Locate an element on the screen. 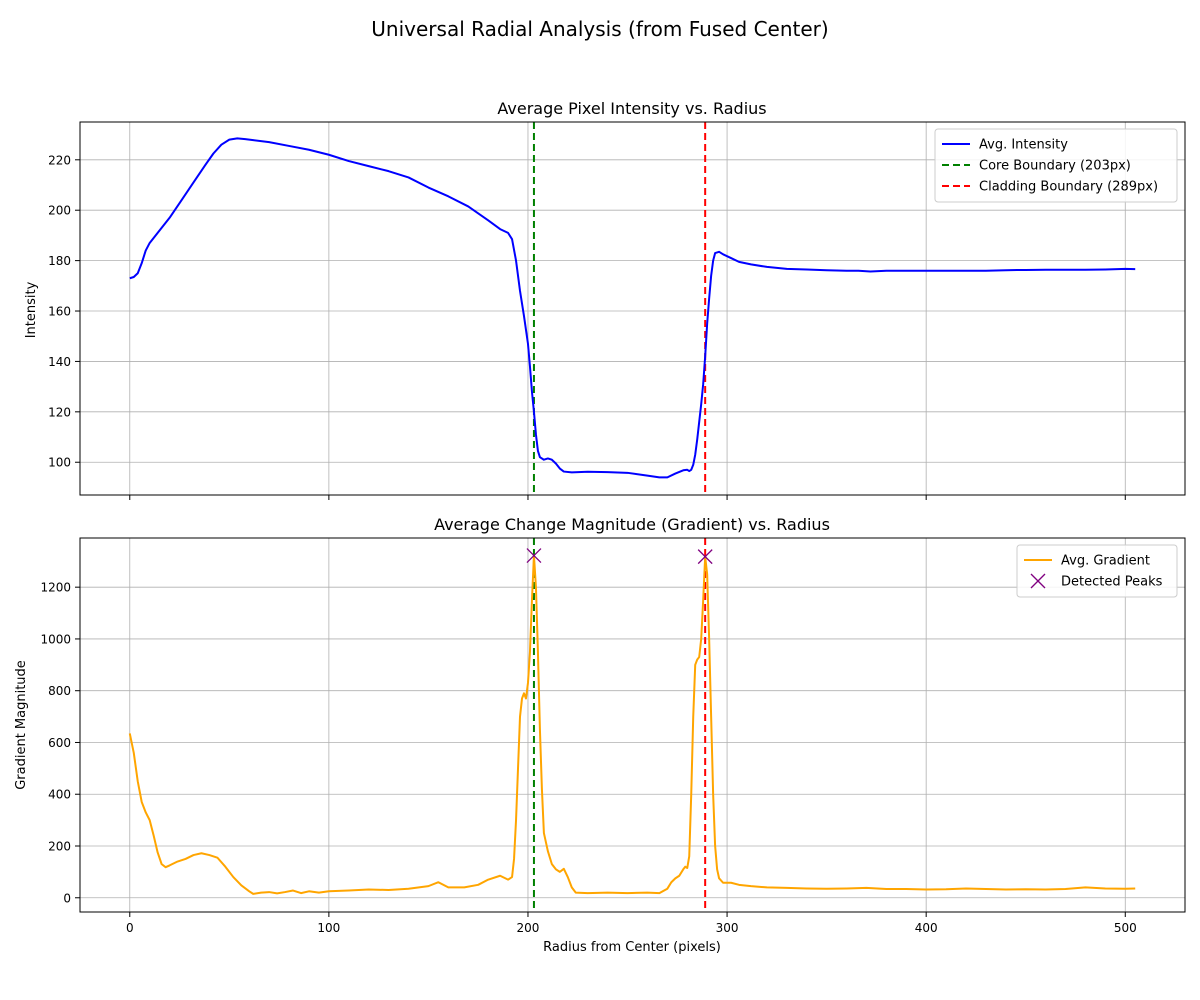 The width and height of the screenshot is (1200, 1000). gradient-x-tick-label: 500 is located at coordinates (1125, 928).